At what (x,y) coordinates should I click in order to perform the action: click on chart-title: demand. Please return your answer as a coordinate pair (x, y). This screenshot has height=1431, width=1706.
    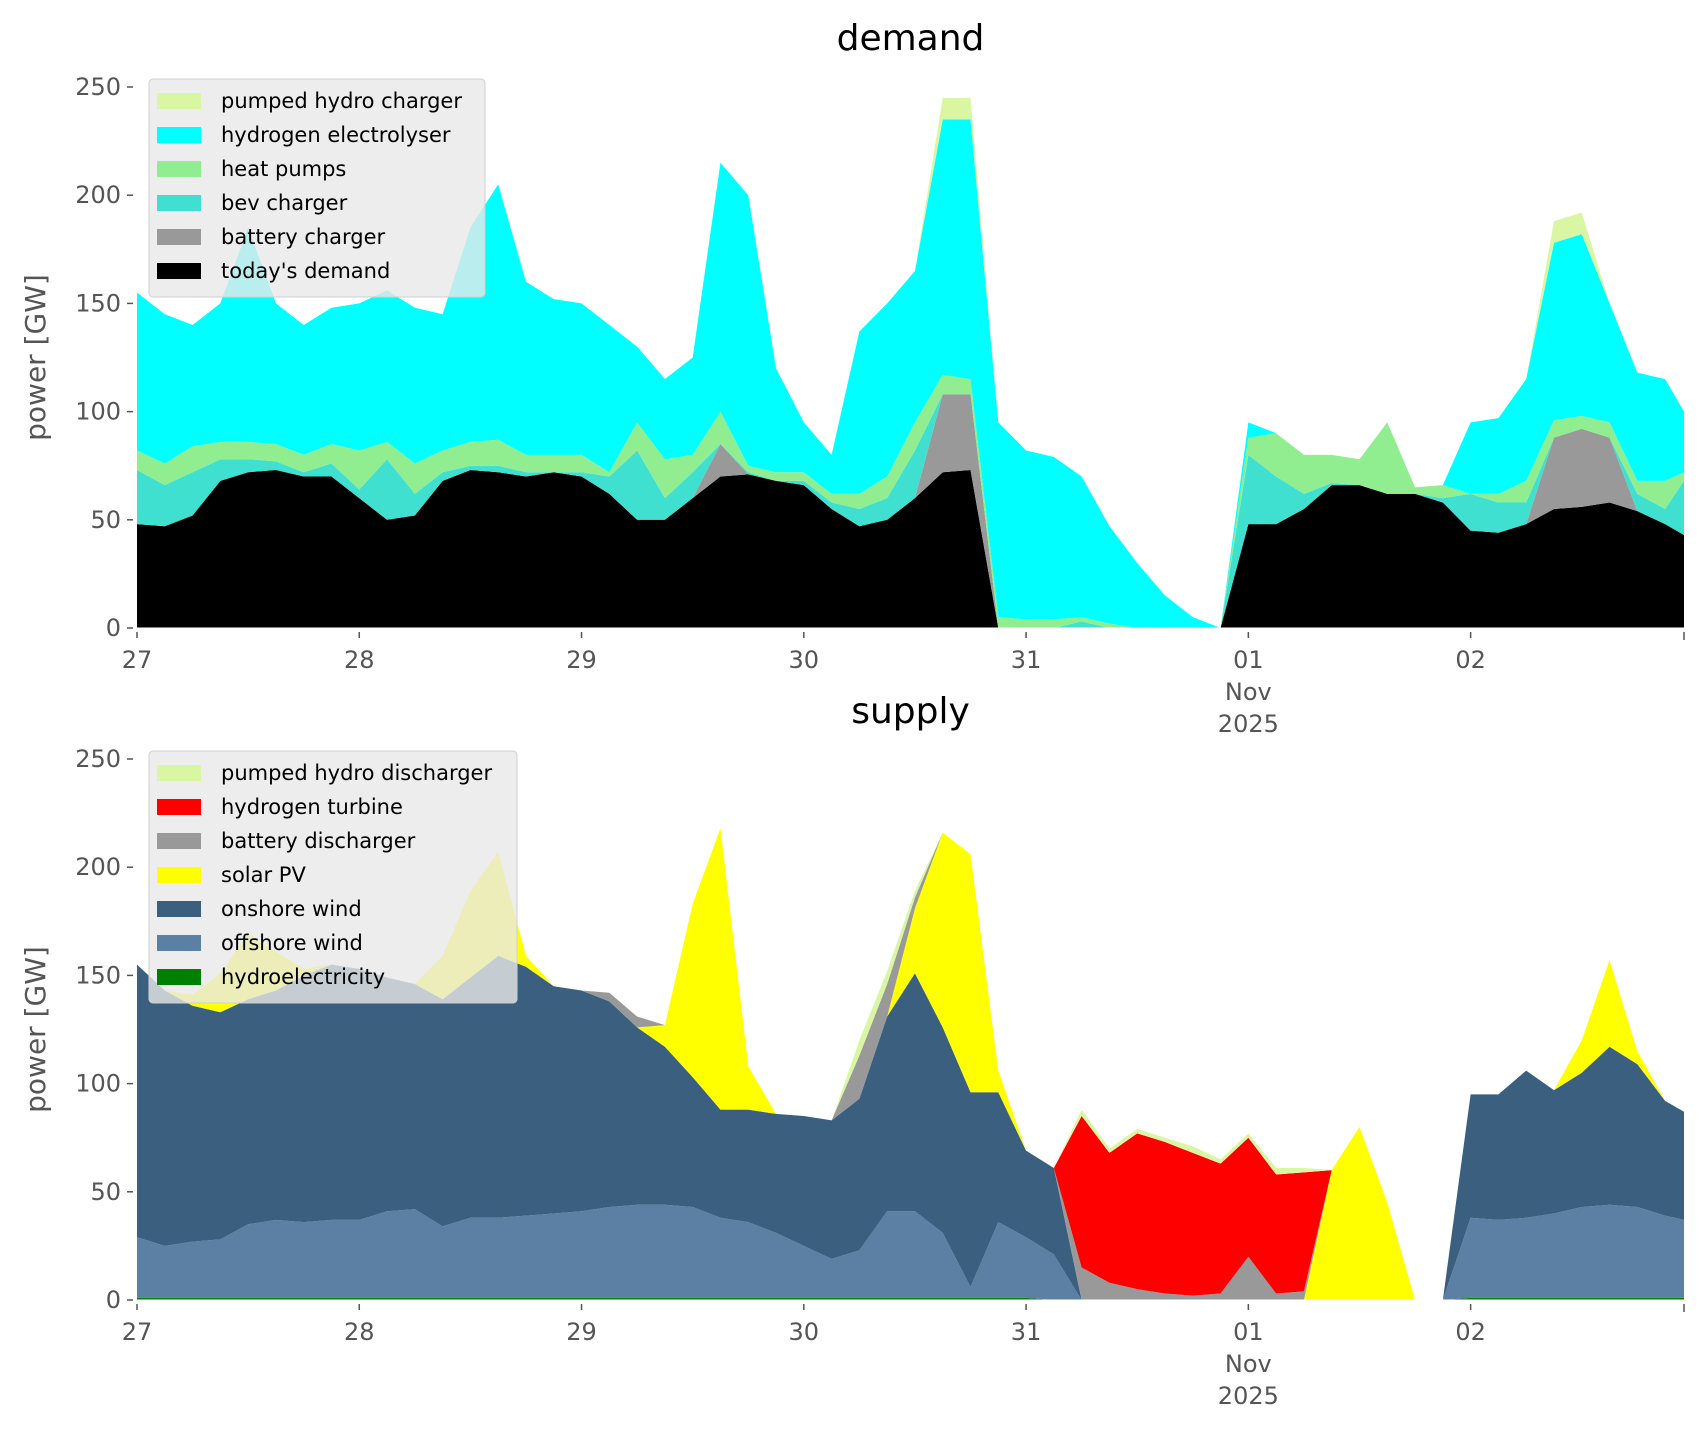
    Looking at the image, I should click on (911, 38).